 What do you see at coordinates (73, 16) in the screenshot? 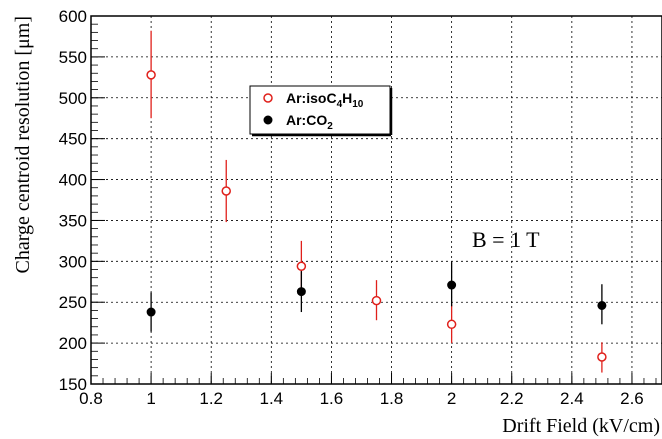
I see `y-tick-label: 600` at bounding box center [73, 16].